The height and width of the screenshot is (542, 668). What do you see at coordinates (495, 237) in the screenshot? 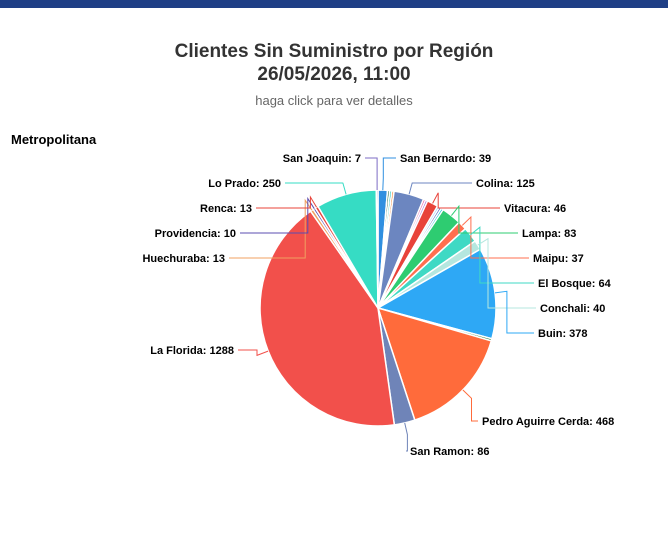
I see `connector-maipu` at bounding box center [495, 237].